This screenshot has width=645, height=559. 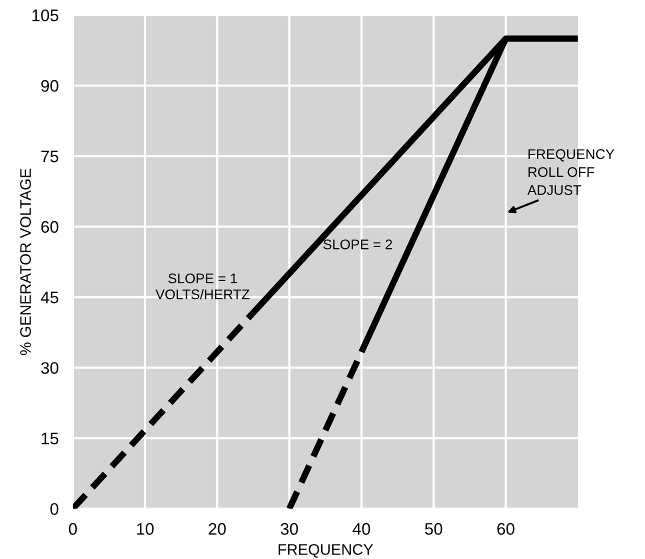 I want to click on x-tick-label: 10, so click(x=145, y=529).